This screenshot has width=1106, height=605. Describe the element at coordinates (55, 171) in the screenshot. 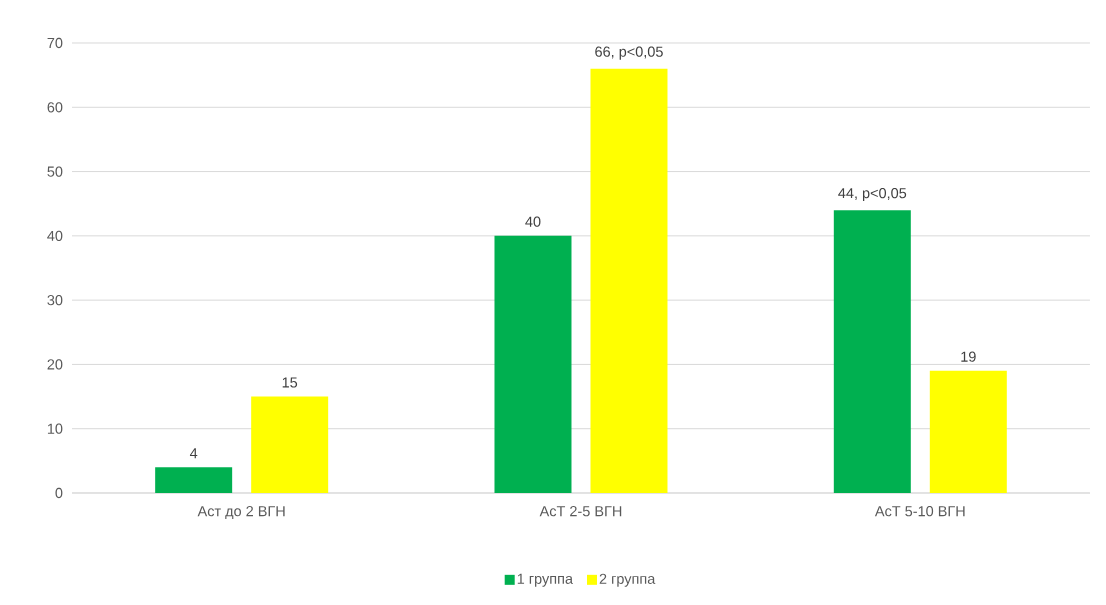

I see `y-tick-label: 50` at that location.